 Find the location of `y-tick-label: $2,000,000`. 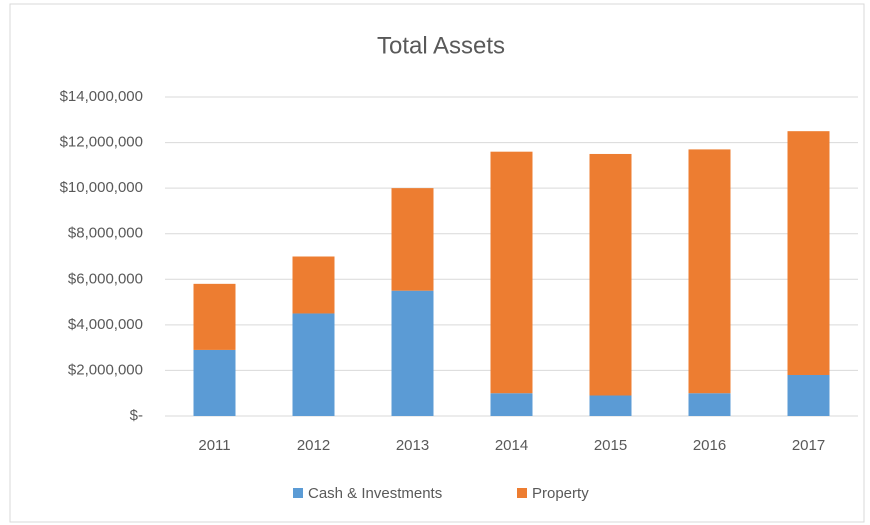

y-tick-label: $2,000,000 is located at coordinates (105, 369).